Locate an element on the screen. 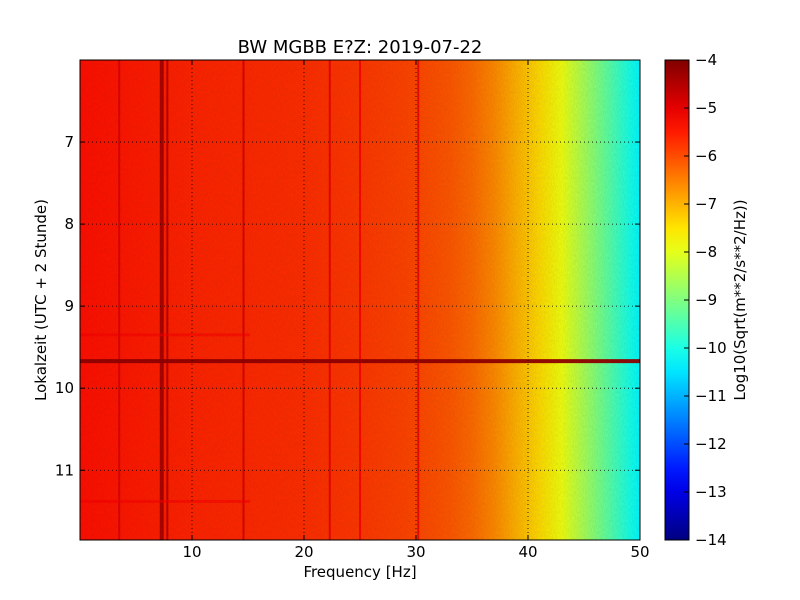 The image size is (800, 600). x-tick-label: 50 is located at coordinates (639, 552).